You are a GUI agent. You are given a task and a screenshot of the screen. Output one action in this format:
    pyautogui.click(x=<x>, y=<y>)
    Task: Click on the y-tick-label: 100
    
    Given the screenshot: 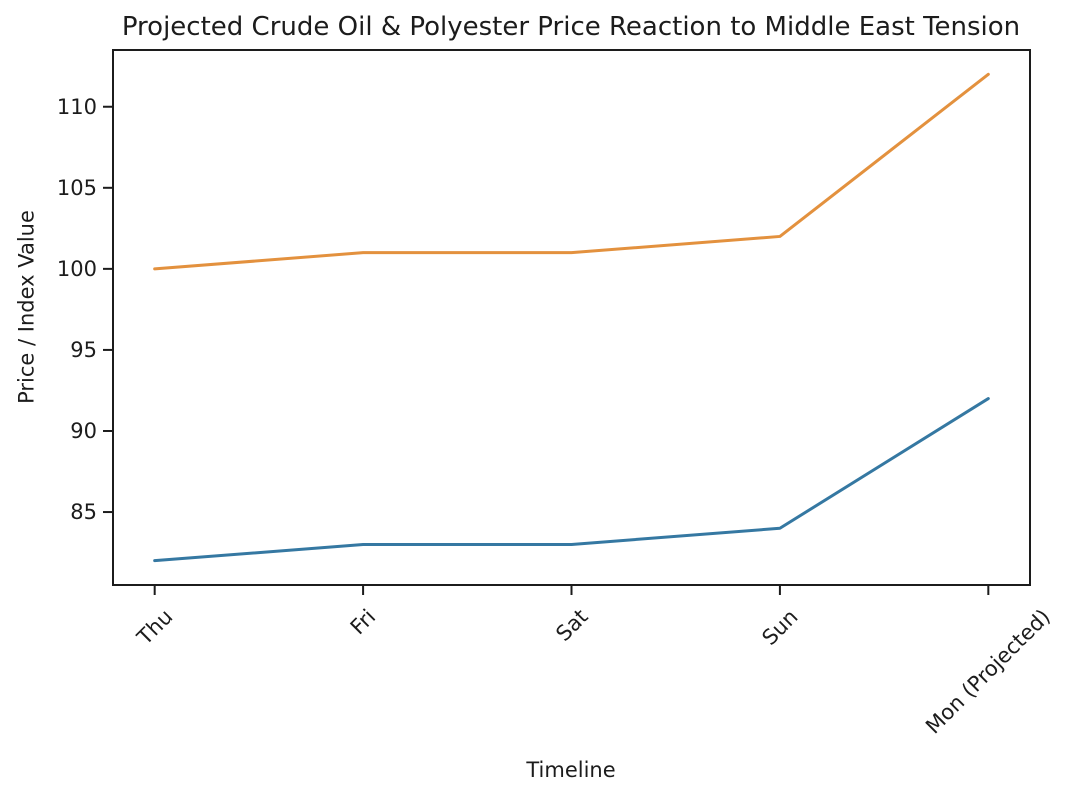 What is the action you would take?
    pyautogui.click(x=76, y=268)
    